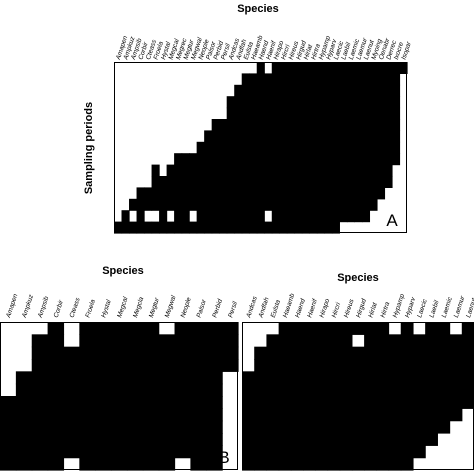 Image resolution: width=474 pixels, height=474 pixels. Describe the element at coordinates (410, 307) in the screenshot. I see `species-tick-label: Hyparv` at that location.